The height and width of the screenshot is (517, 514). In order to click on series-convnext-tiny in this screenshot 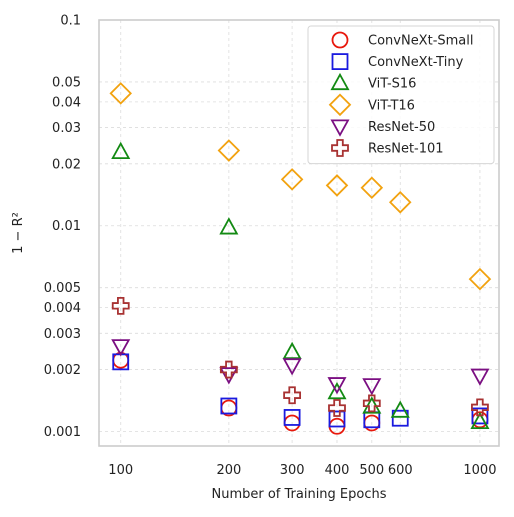, I will do `click(300, 391)`.